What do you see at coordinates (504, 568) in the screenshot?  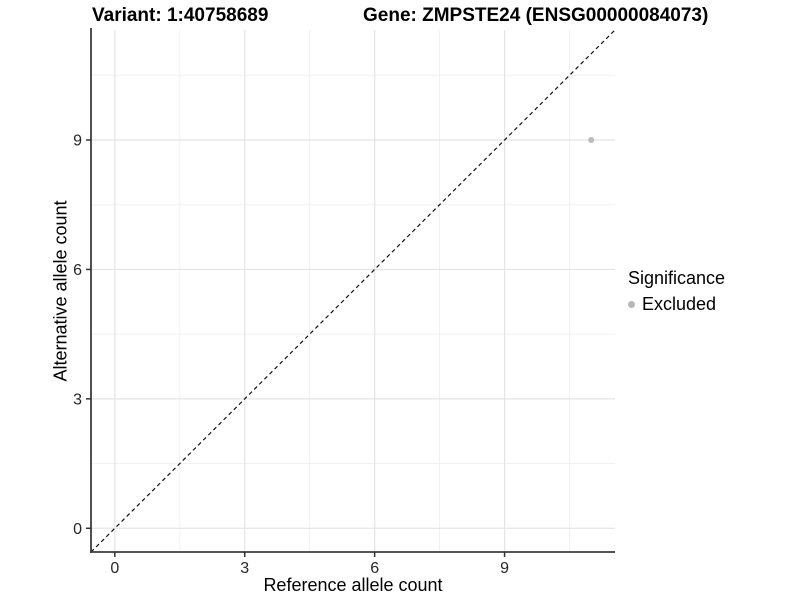 I see `x-tick-label: 9` at bounding box center [504, 568].